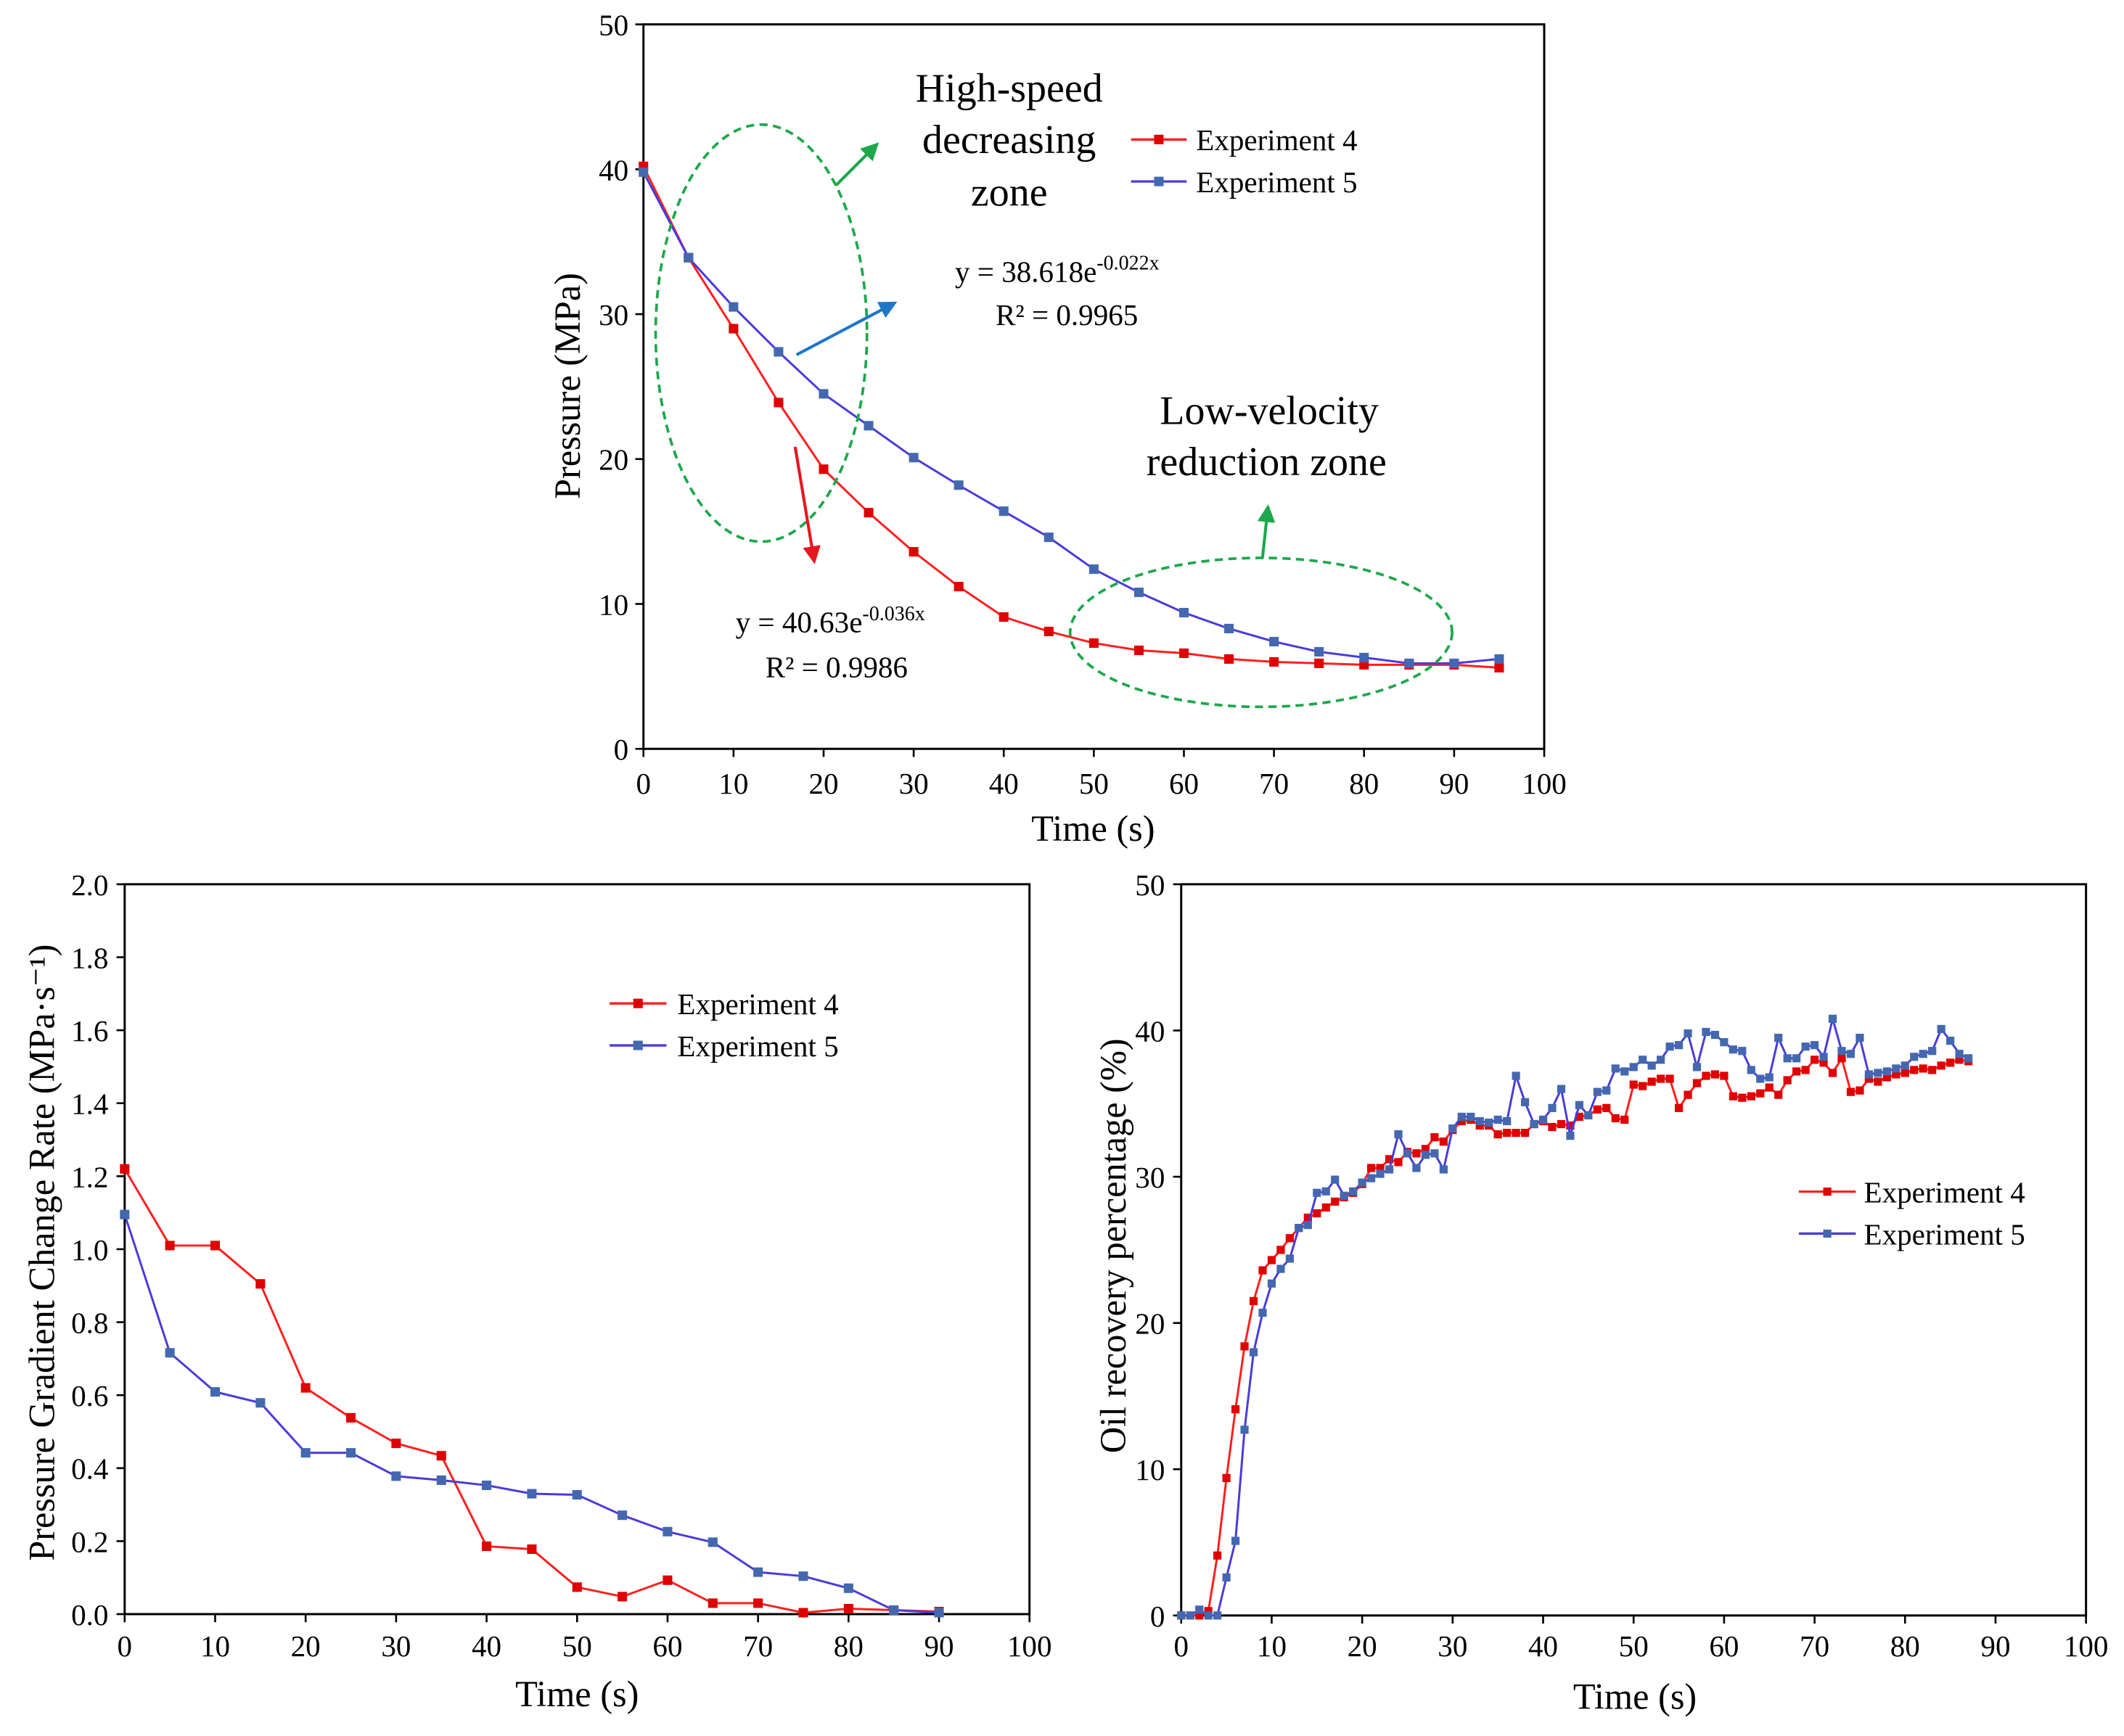  What do you see at coordinates (1009, 140) in the screenshot?
I see `high-speed-zone-label: decreasing` at bounding box center [1009, 140].